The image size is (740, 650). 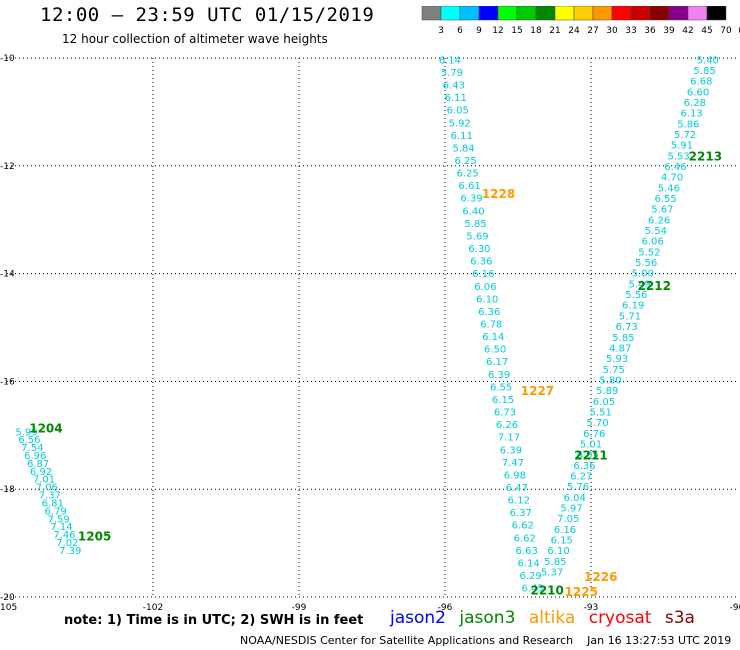 What do you see at coordinates (29, 440) in the screenshot?
I see `wave-height-value: 6.56` at bounding box center [29, 440].